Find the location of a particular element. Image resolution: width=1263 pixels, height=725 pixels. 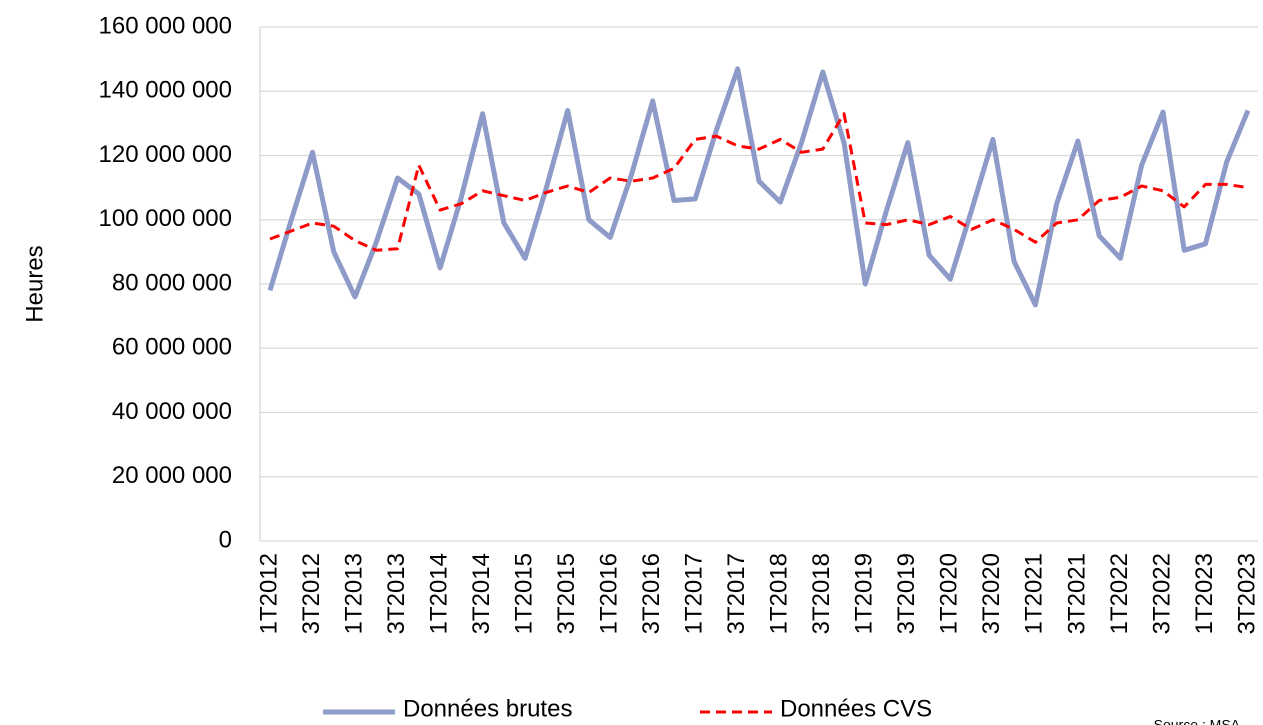

x-tick-label: 3T2021 is located at coordinates (1076, 593).